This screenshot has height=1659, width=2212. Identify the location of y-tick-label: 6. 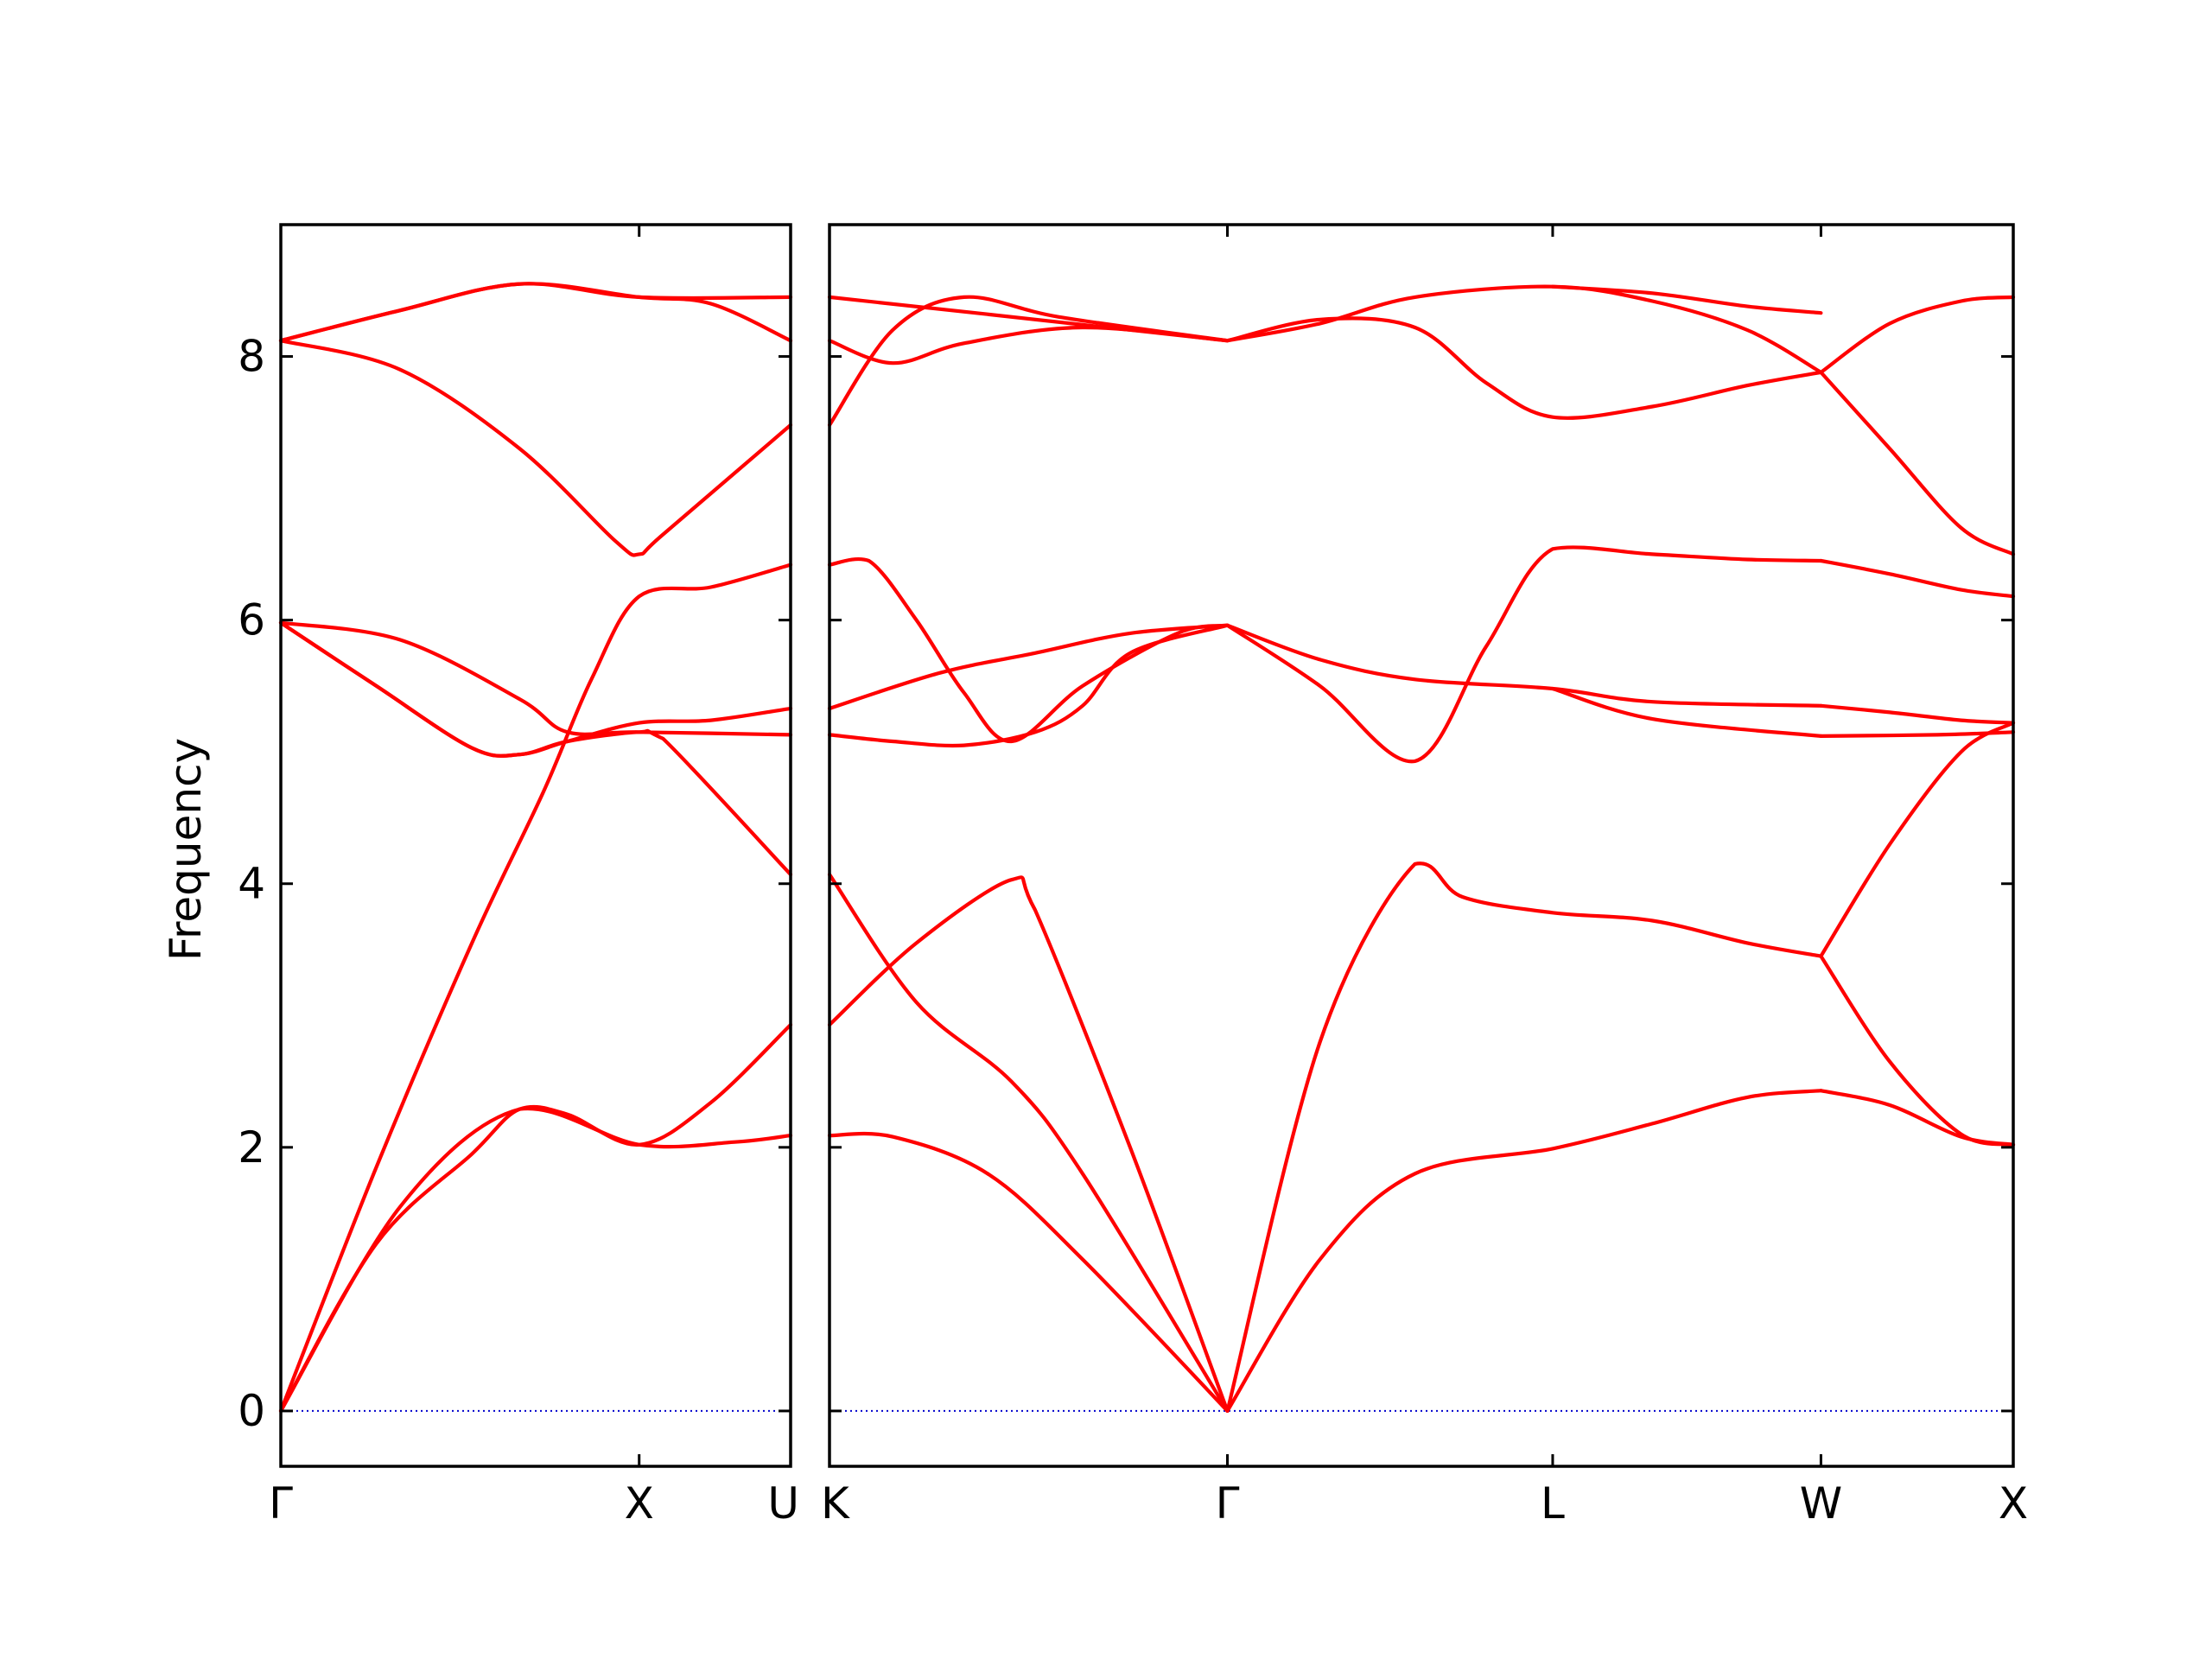
(251, 620).